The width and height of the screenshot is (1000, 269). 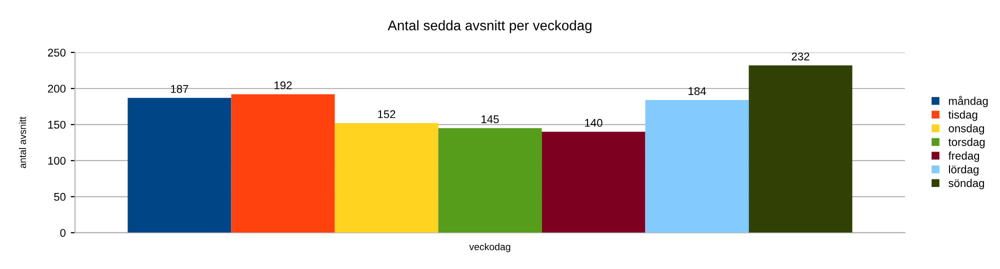 I want to click on data-label: 232, so click(x=801, y=56).